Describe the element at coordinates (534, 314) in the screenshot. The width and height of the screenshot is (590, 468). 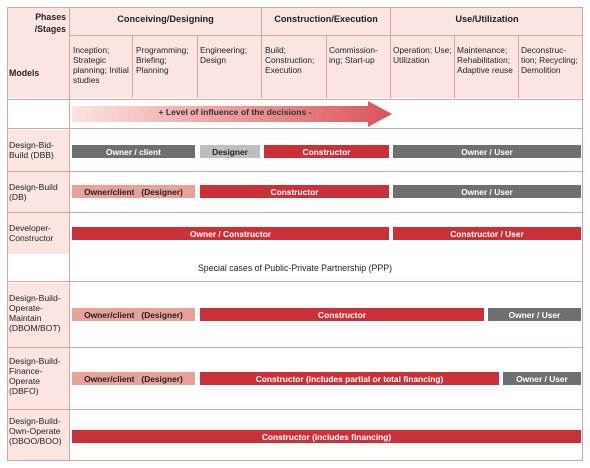
I see `bar-dbom-owner-user: Owner / User` at that location.